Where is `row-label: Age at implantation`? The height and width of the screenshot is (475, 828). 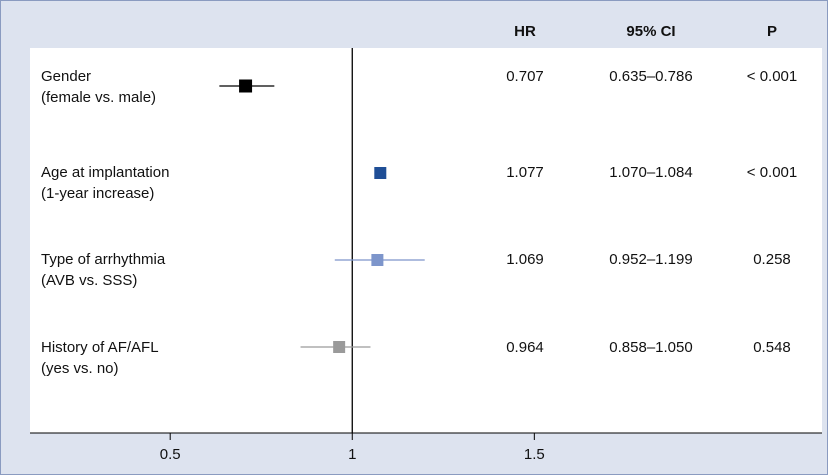
row-label: Age at implantation is located at coordinates (105, 172).